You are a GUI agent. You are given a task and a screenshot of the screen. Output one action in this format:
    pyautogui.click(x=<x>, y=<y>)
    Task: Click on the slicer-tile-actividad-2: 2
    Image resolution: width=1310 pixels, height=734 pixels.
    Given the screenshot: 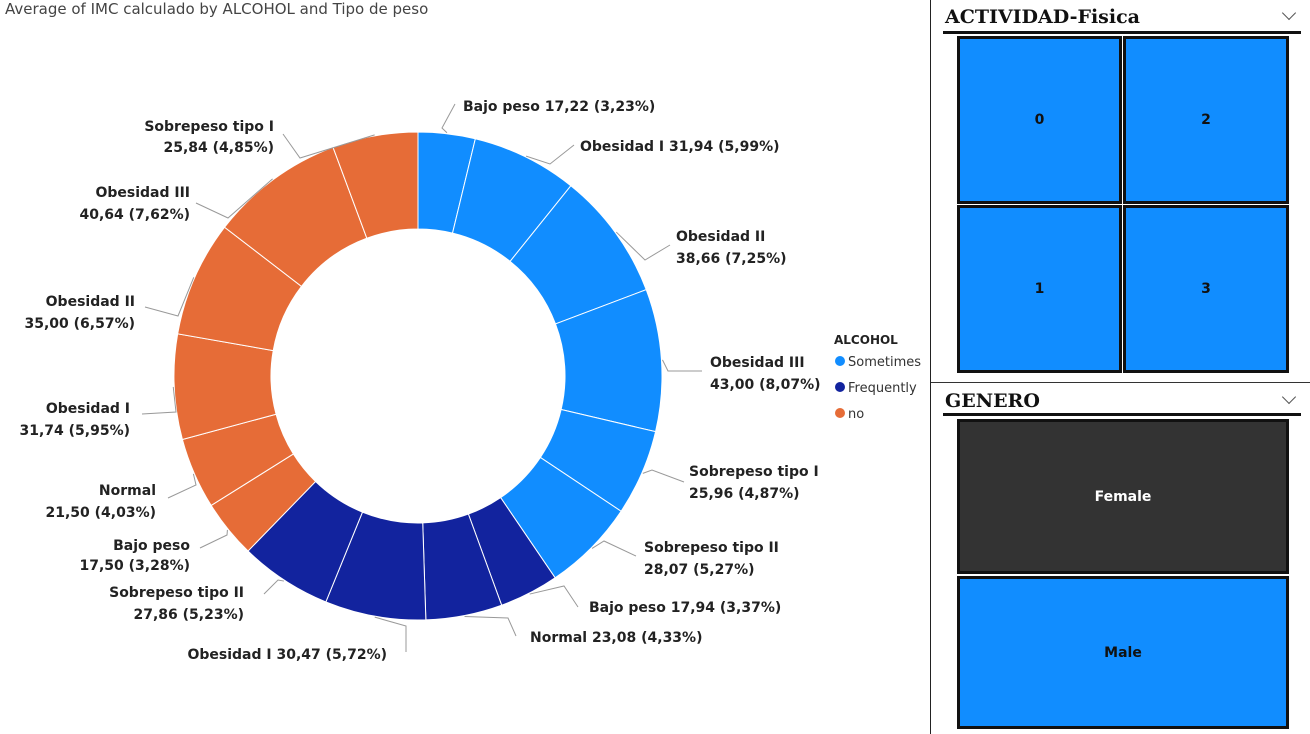 What is the action you would take?
    pyautogui.click(x=1206, y=120)
    